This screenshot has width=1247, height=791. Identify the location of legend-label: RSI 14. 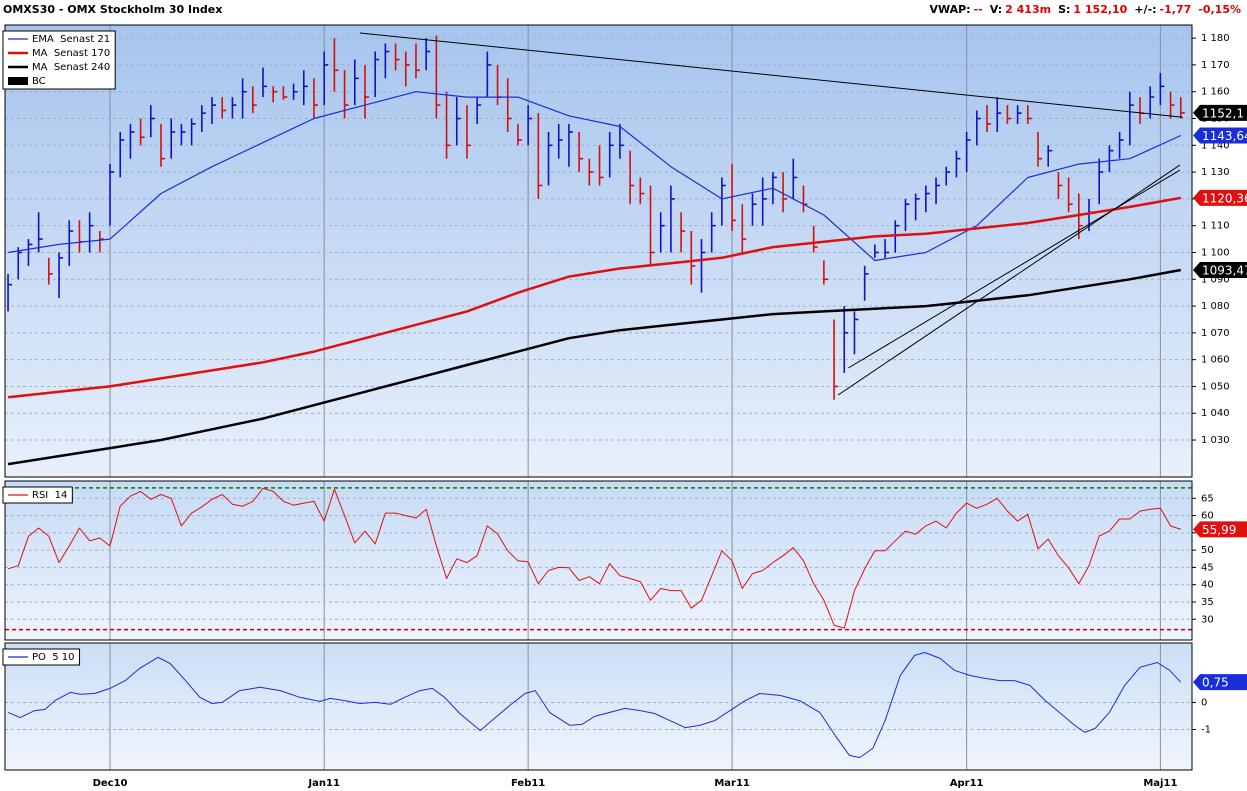
(49, 495).